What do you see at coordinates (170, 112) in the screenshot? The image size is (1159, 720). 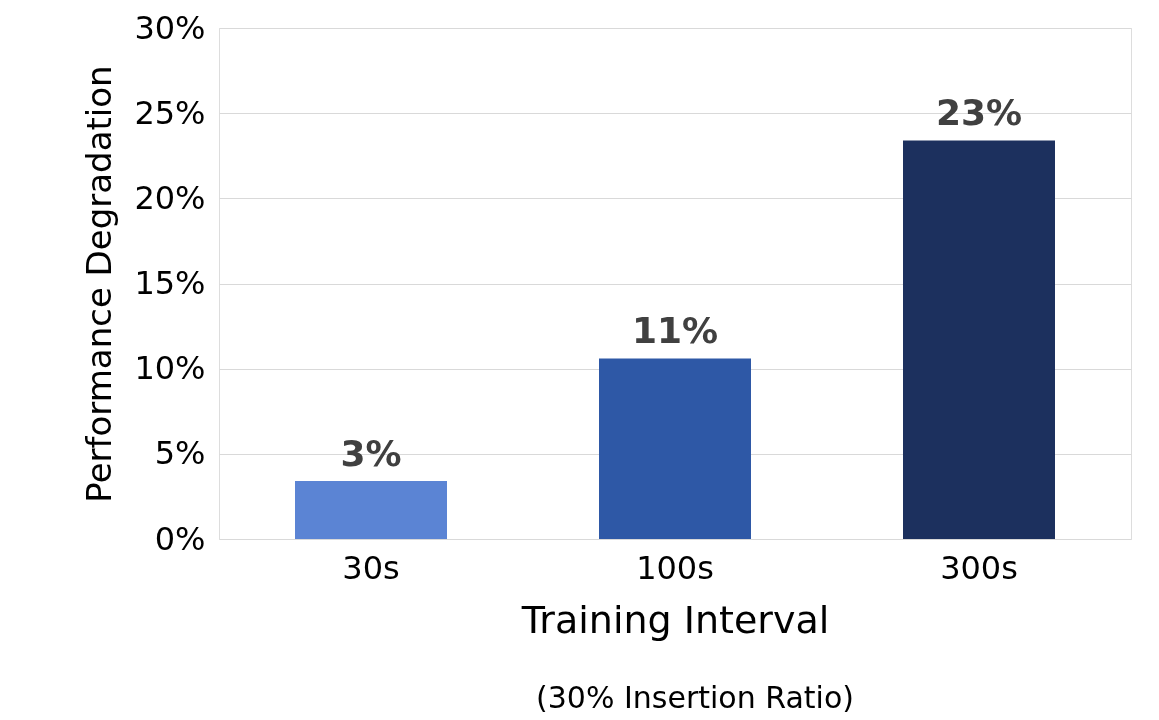 I see `y-tick-label: 25%` at bounding box center [170, 112].